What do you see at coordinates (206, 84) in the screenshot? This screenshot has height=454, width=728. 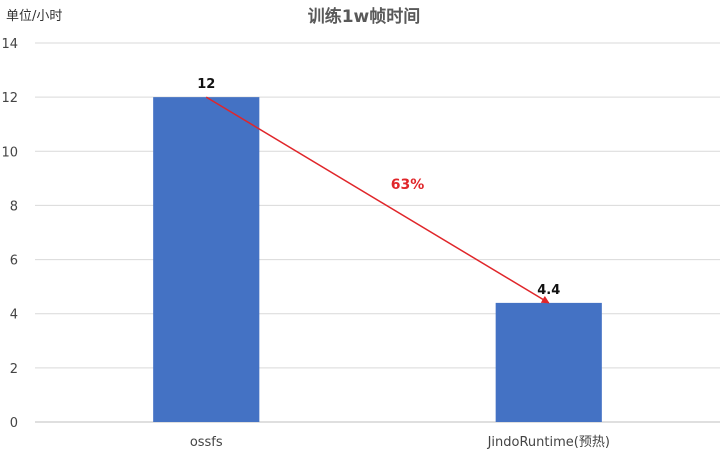 I see `data-label: 12` at bounding box center [206, 84].